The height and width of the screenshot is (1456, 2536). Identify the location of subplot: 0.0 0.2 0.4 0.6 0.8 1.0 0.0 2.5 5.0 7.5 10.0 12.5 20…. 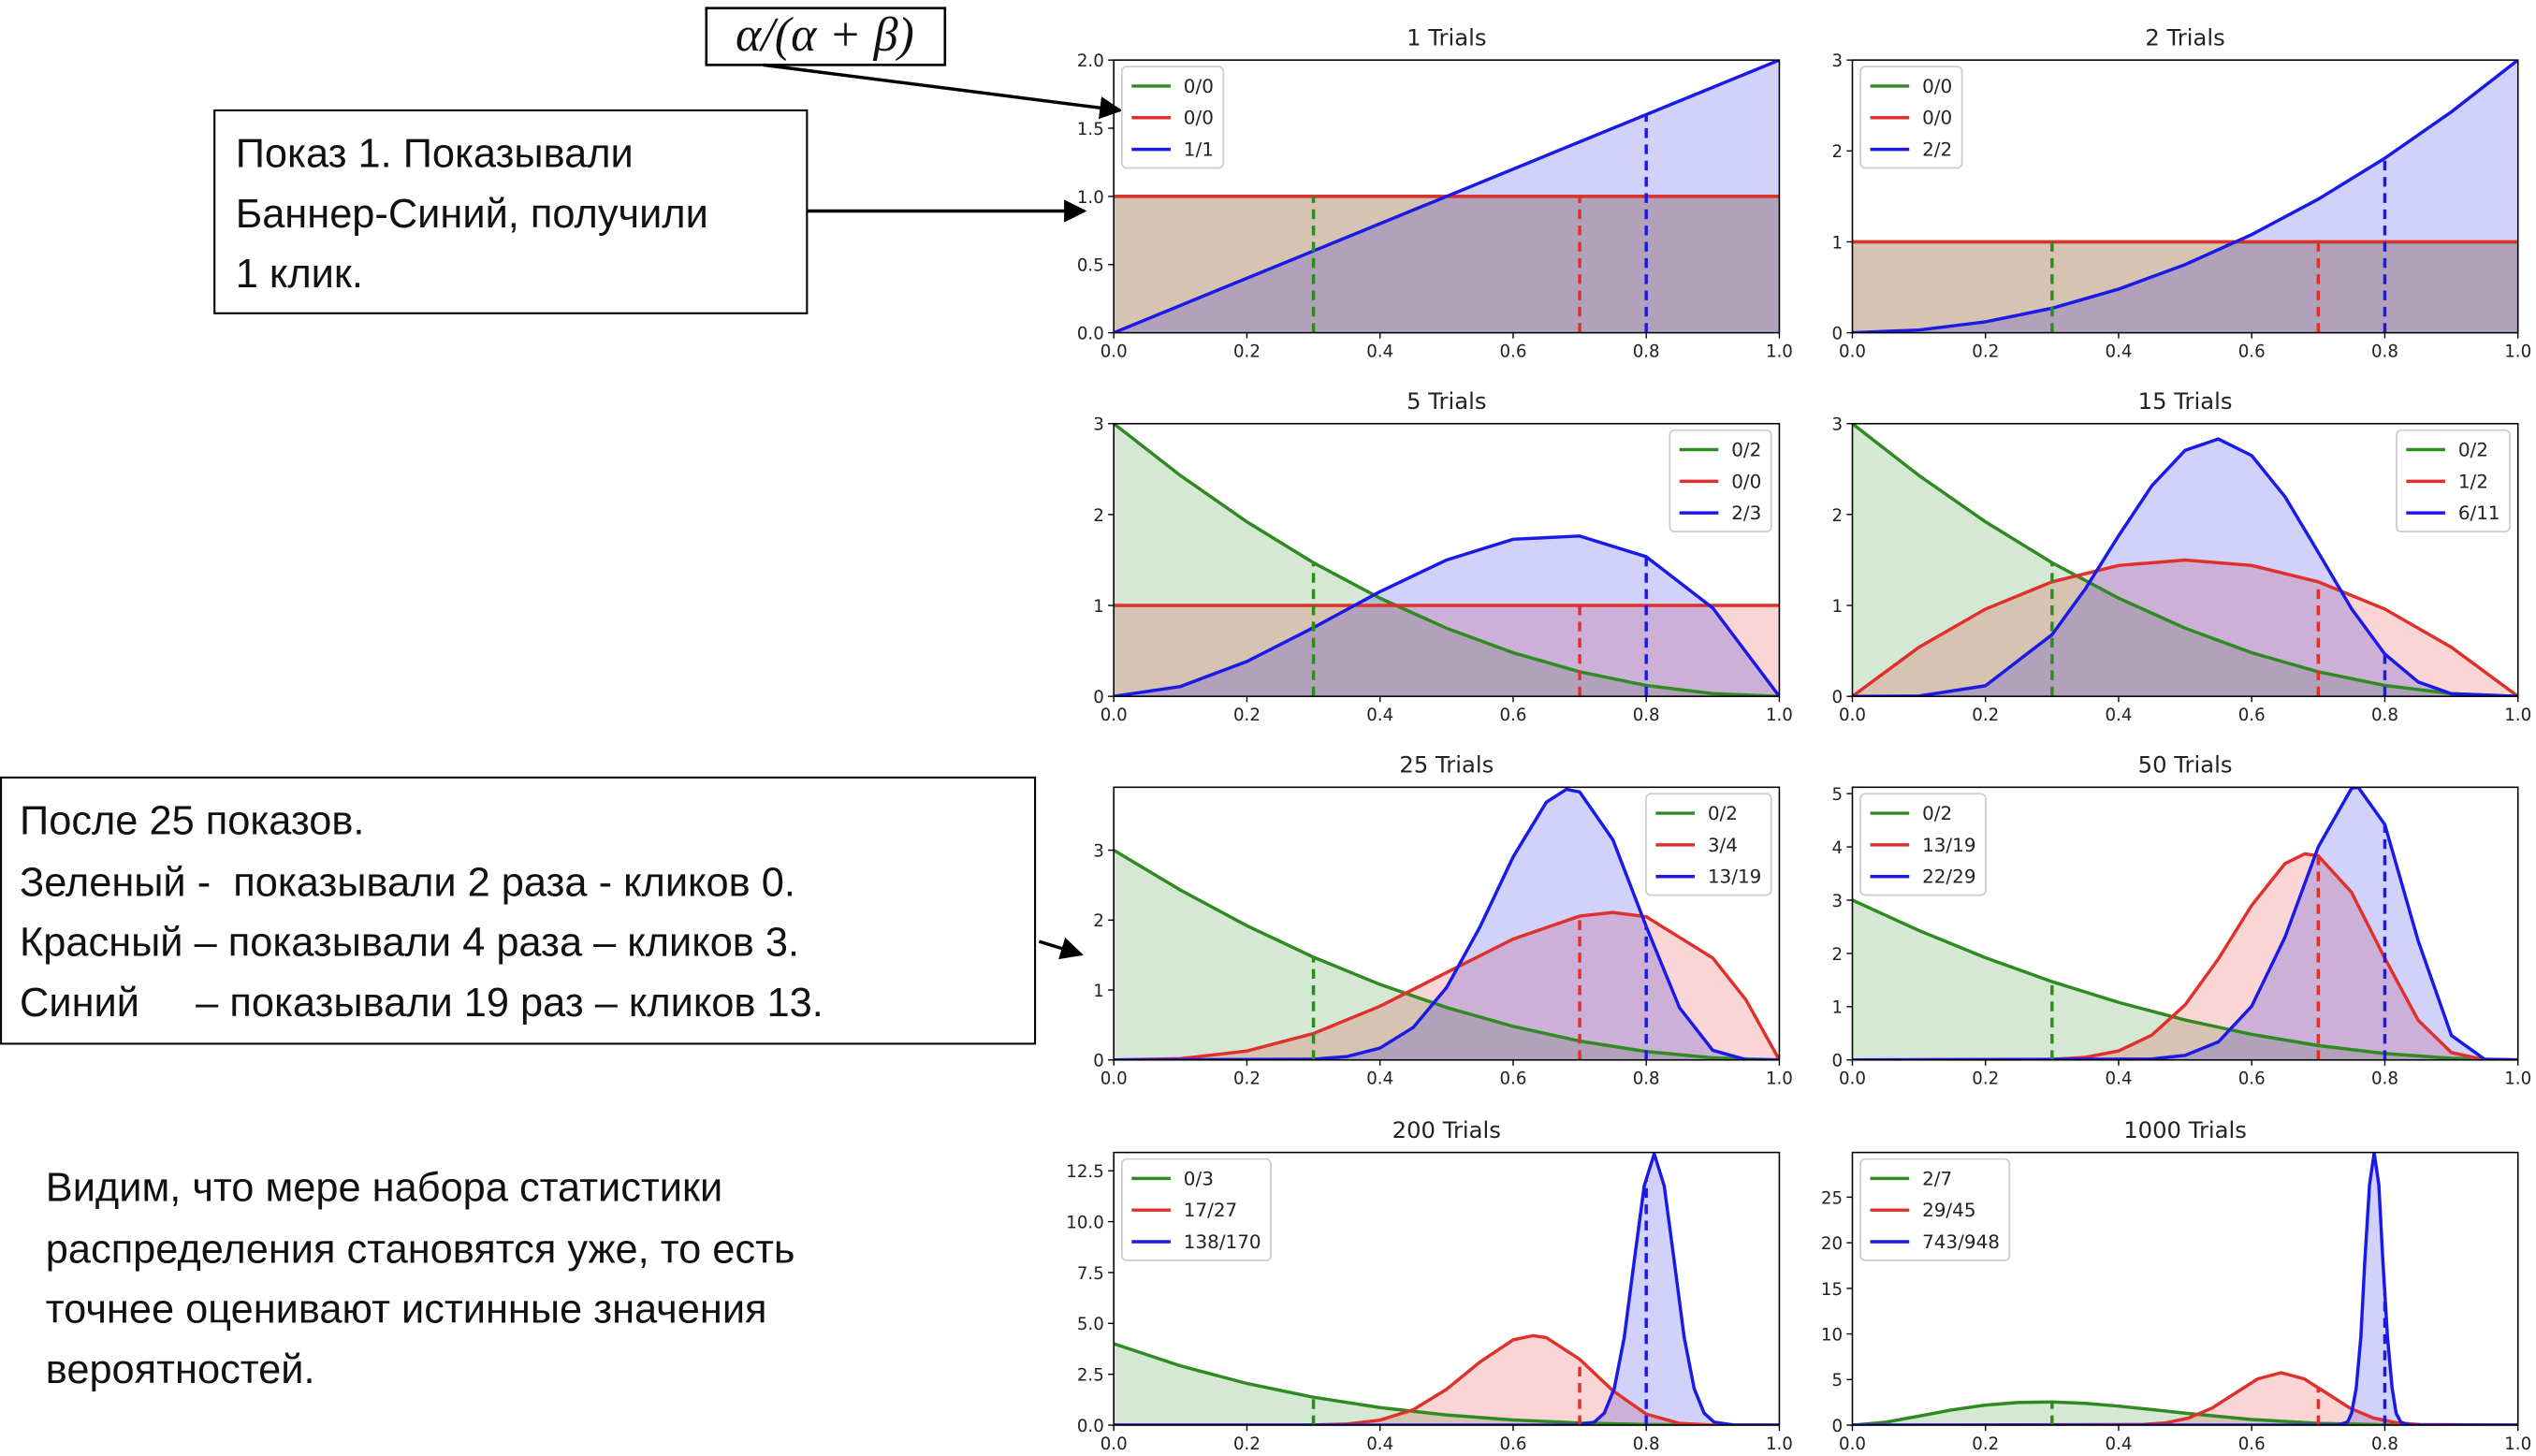
(1429, 1285).